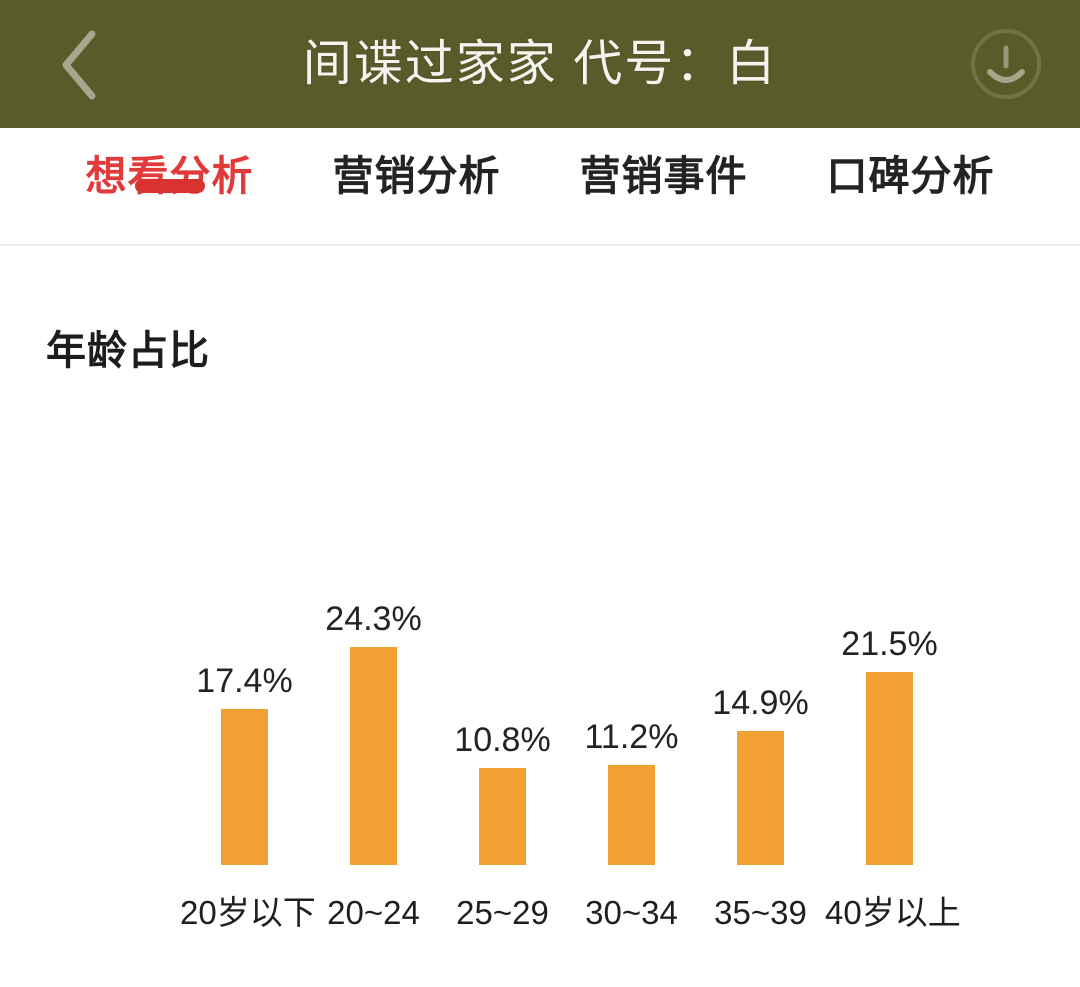 Image resolution: width=1080 pixels, height=987 pixels. Describe the element at coordinates (631, 912) in the screenshot. I see `x-axis-tick-label: 30~34` at that location.